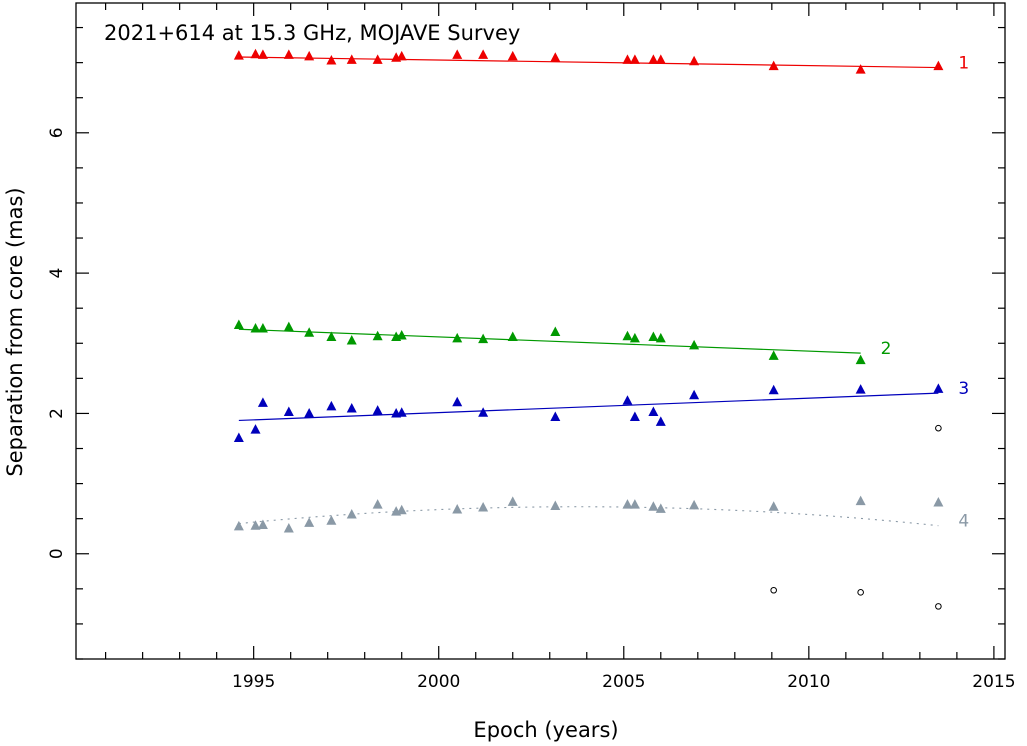  Describe the element at coordinates (886, 349) in the screenshot. I see `series-label-2: 2` at that location.